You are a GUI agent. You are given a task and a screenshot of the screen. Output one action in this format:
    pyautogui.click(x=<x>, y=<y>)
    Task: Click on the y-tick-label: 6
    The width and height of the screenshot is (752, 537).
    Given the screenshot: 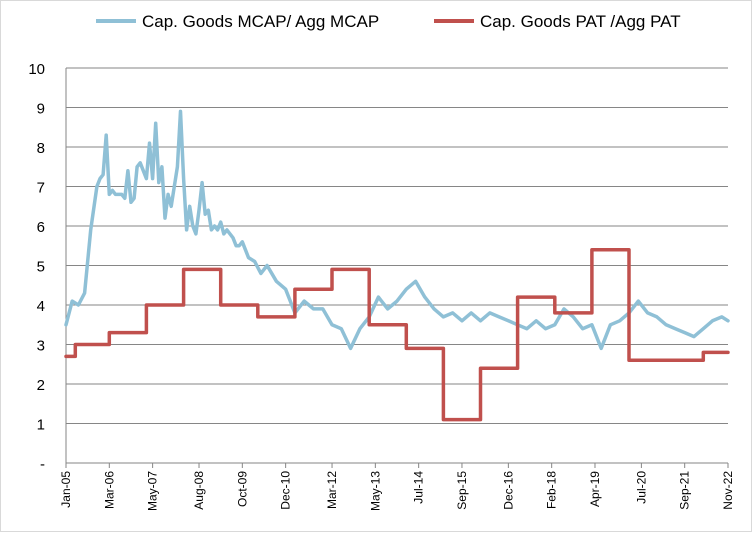 What is the action you would take?
    pyautogui.click(x=41, y=227)
    